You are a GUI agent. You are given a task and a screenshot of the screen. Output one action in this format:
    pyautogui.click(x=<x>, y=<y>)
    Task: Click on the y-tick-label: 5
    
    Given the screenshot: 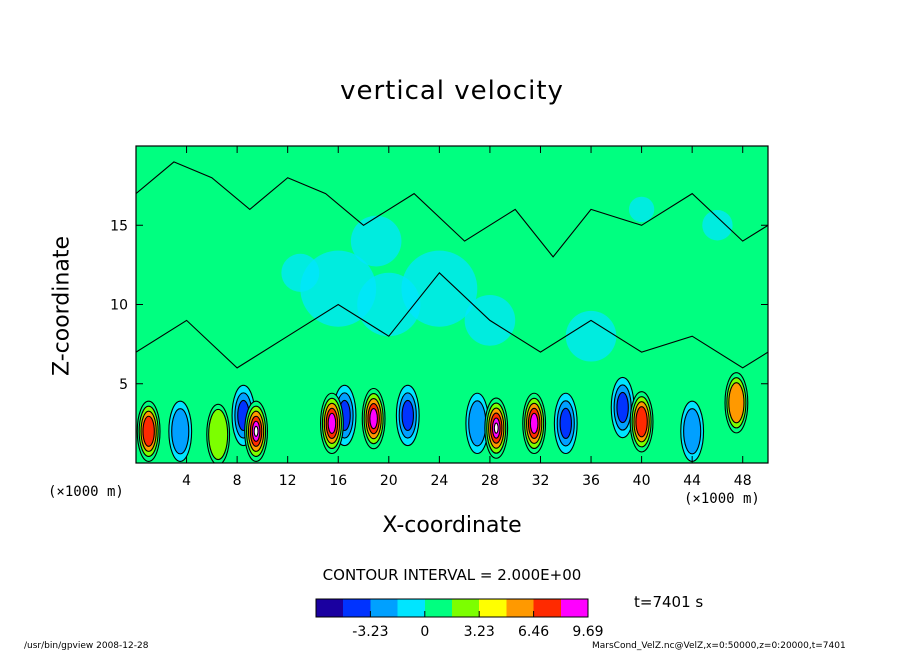 What is the action you would take?
    pyautogui.click(x=123, y=385)
    